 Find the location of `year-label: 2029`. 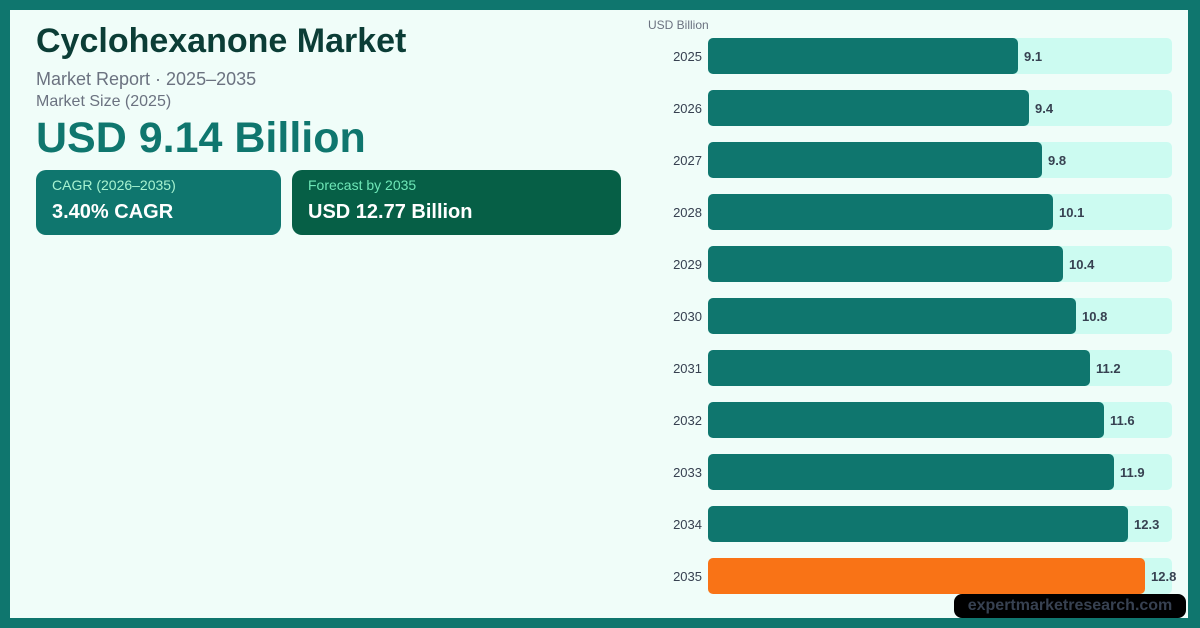

year-label: 2029 is located at coordinates (687, 264).